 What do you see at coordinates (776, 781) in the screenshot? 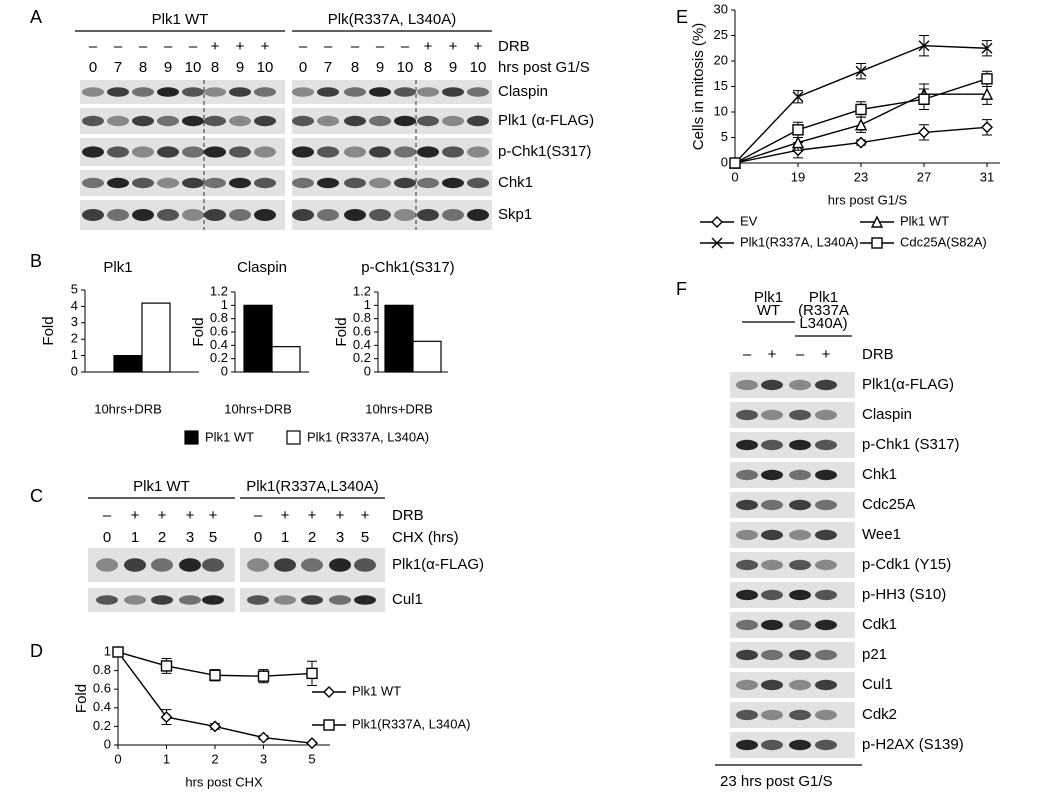
I see `footer-label: 23 hrs post G1/S` at bounding box center [776, 781].